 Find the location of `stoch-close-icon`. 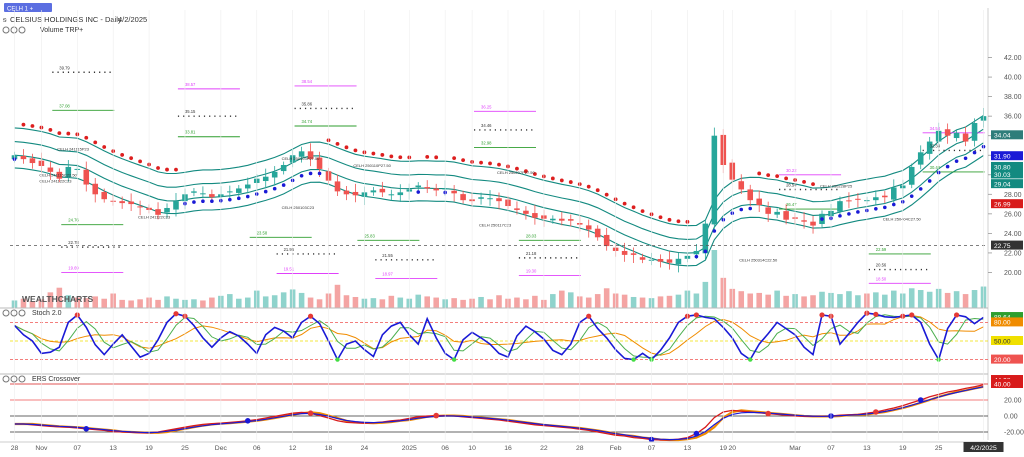

stoch-close-icon is located at coordinates (22, 313).